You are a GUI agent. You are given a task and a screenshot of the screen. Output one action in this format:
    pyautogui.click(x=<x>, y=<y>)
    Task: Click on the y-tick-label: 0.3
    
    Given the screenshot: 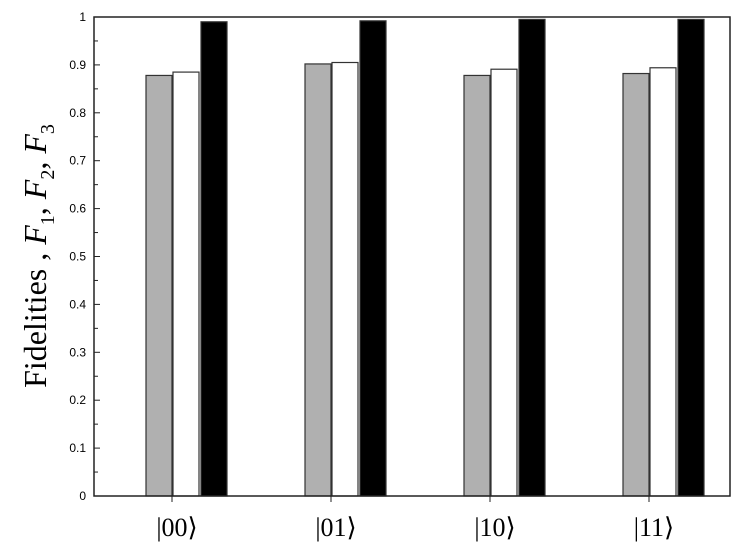 What is the action you would take?
    pyautogui.click(x=77, y=352)
    